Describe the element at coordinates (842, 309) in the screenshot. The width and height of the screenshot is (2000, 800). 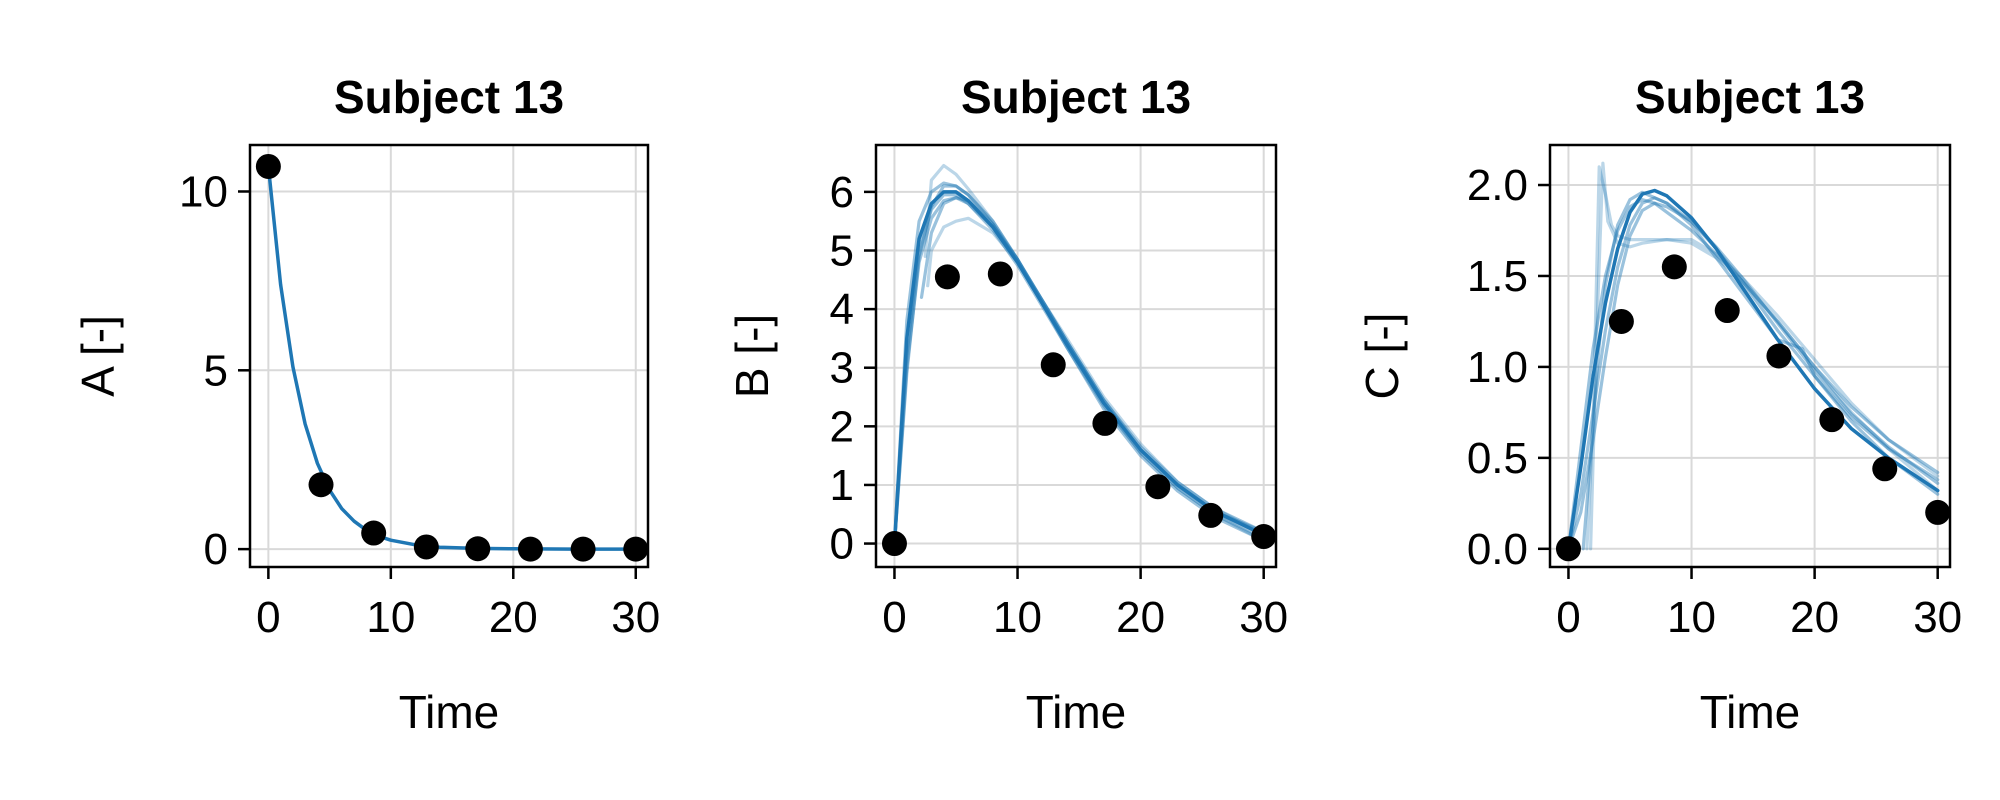
I see `y-tick-label: 4` at that location.